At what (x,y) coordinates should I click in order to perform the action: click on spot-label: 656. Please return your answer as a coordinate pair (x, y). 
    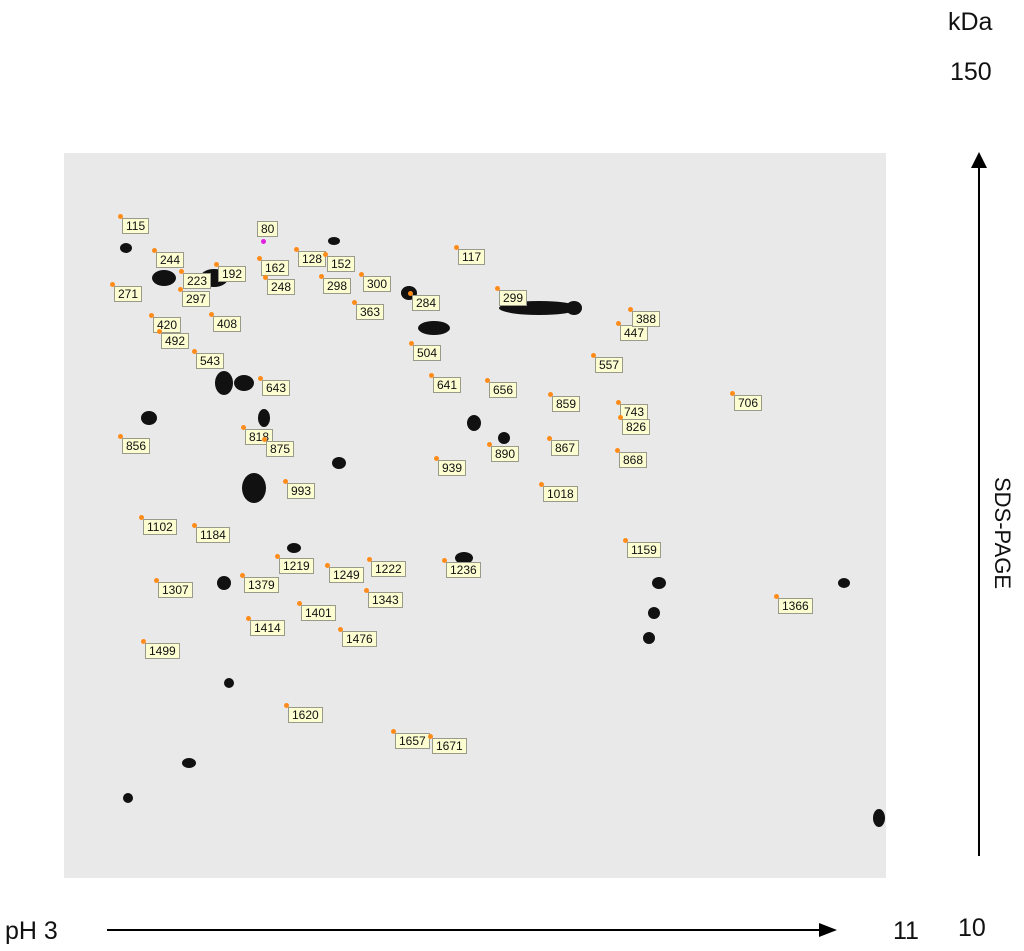
    Looking at the image, I should click on (503, 390).